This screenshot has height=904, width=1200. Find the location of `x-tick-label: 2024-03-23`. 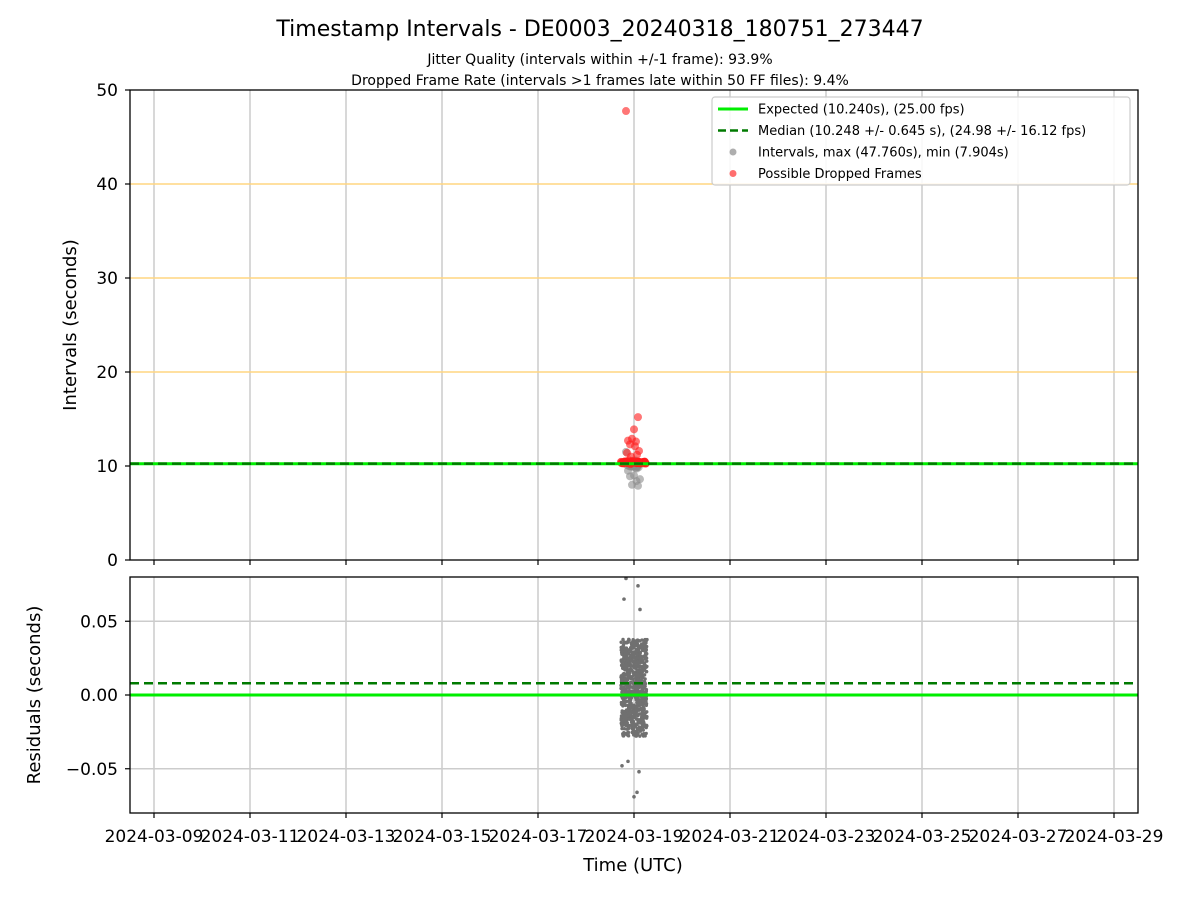

x-tick-label: 2024-03-23 is located at coordinates (826, 837).